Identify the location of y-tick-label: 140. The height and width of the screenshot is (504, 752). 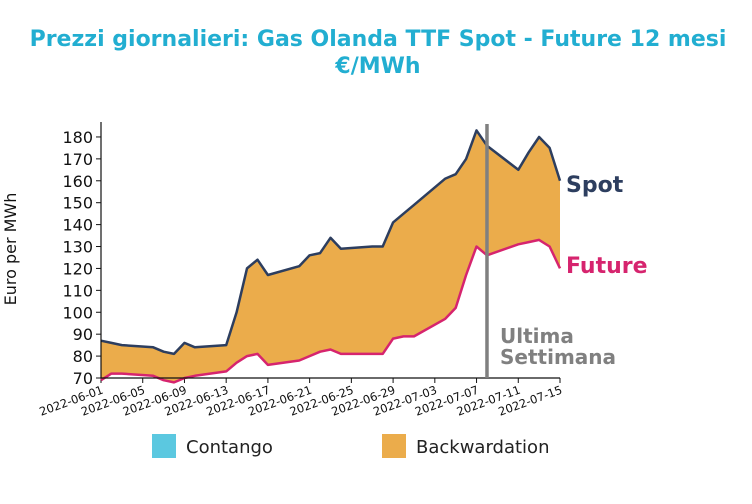
(77, 225).